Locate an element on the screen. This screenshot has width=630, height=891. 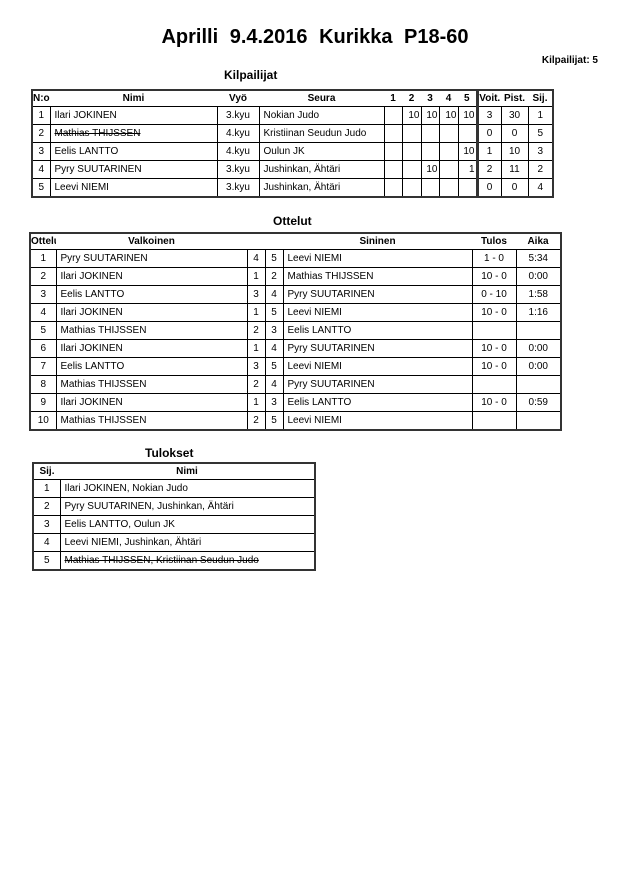
result-rank: 2 is located at coordinates (46, 506).